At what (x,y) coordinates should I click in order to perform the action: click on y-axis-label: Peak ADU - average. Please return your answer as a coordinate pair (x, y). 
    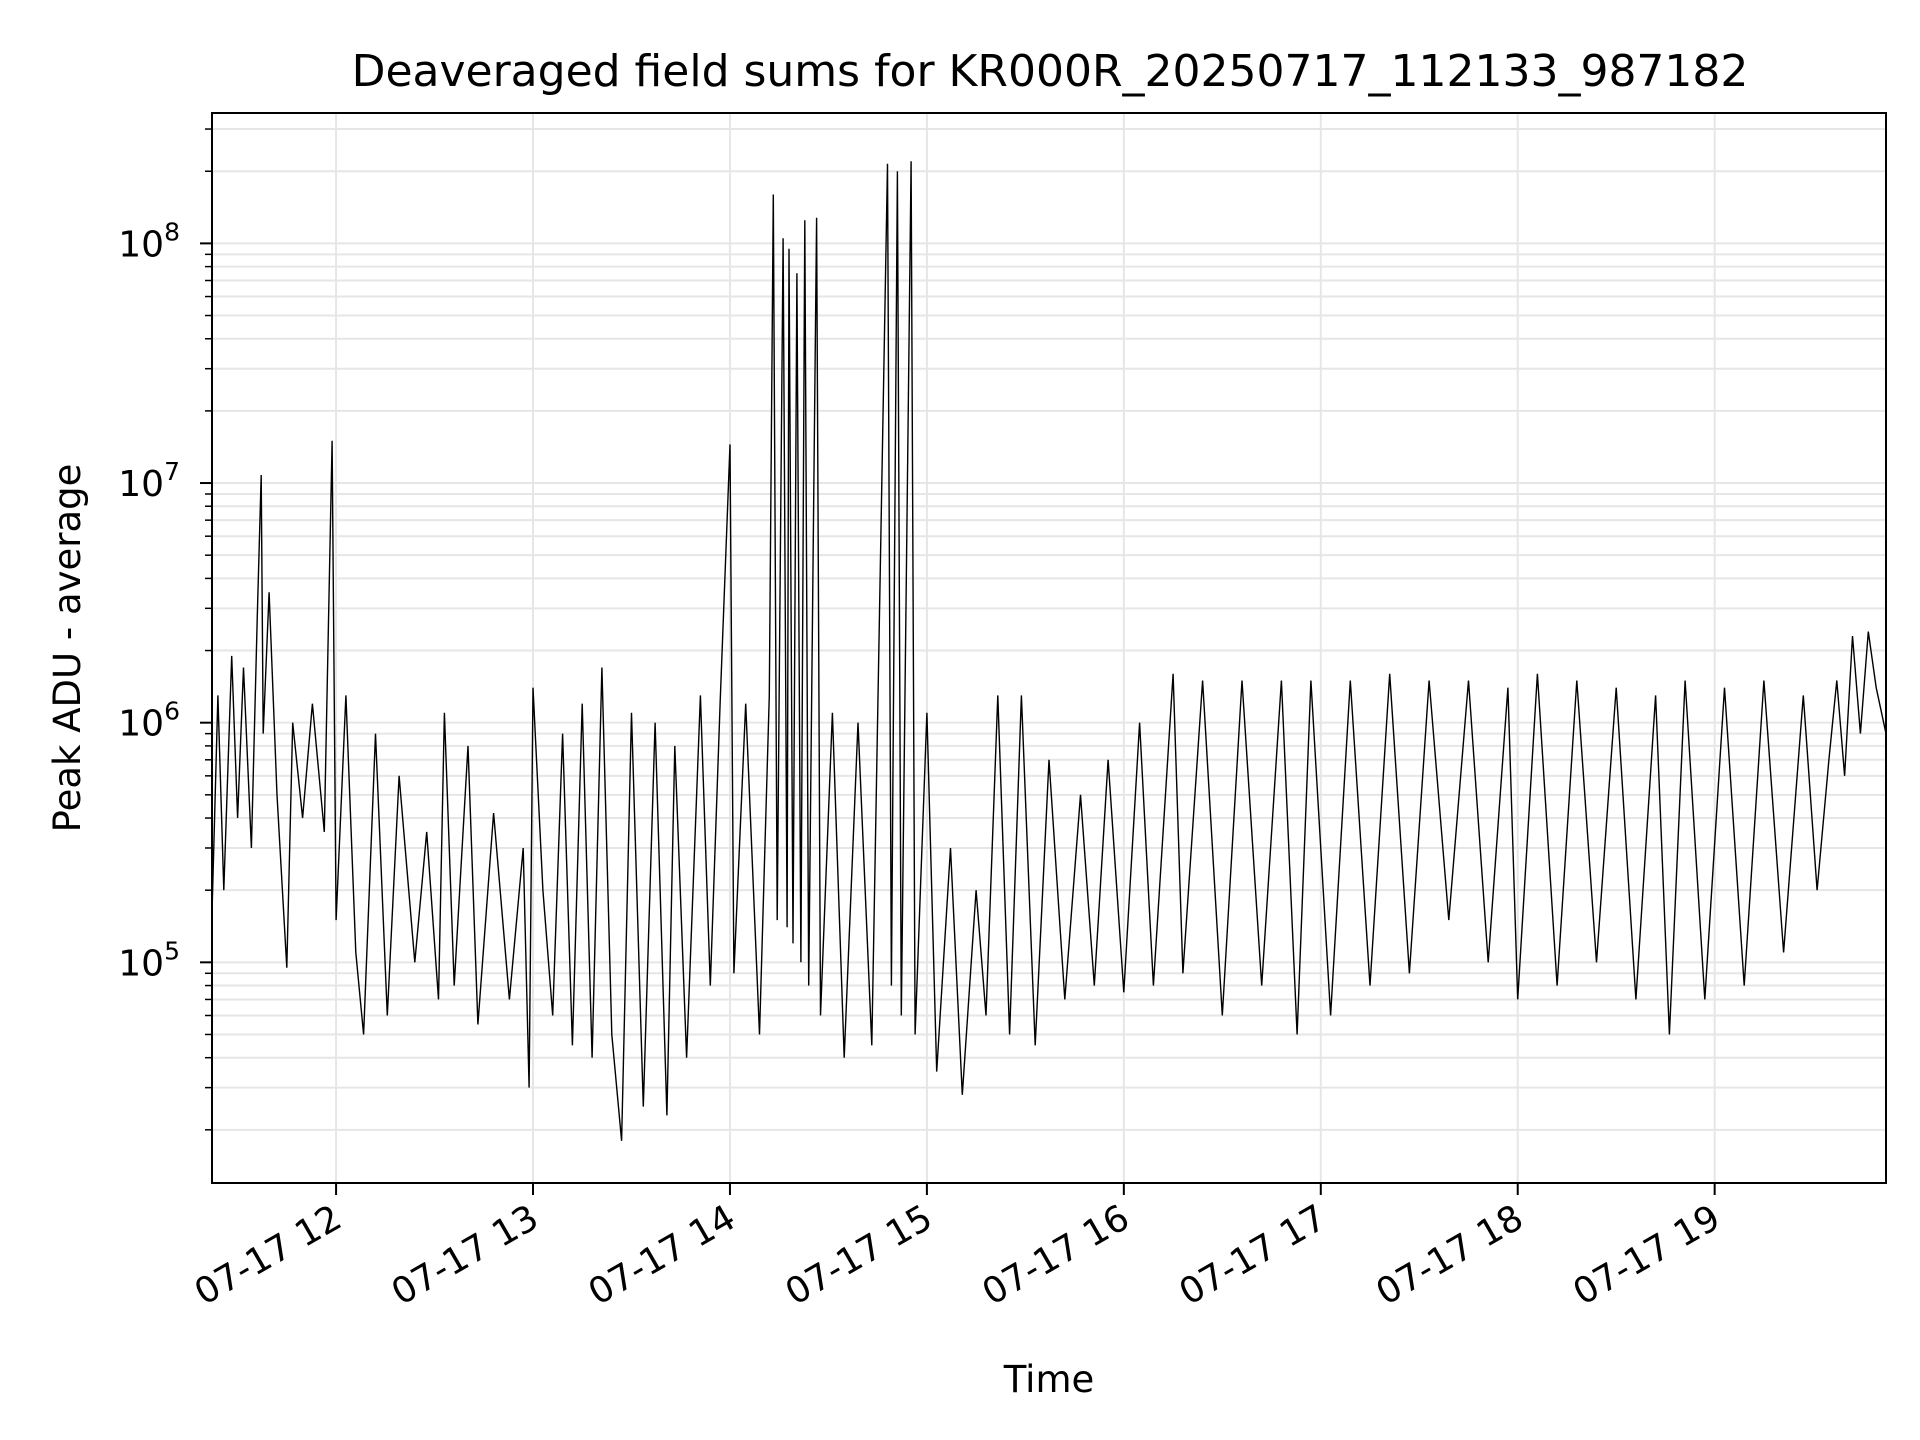
    Looking at the image, I should click on (67, 648).